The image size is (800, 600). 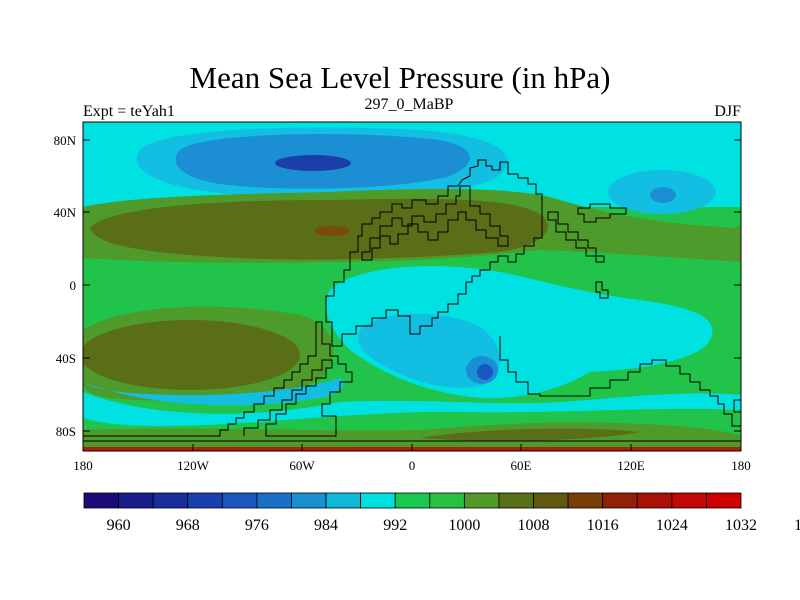 What do you see at coordinates (129, 111) in the screenshot?
I see `experiment-label: Expt = teYah1` at bounding box center [129, 111].